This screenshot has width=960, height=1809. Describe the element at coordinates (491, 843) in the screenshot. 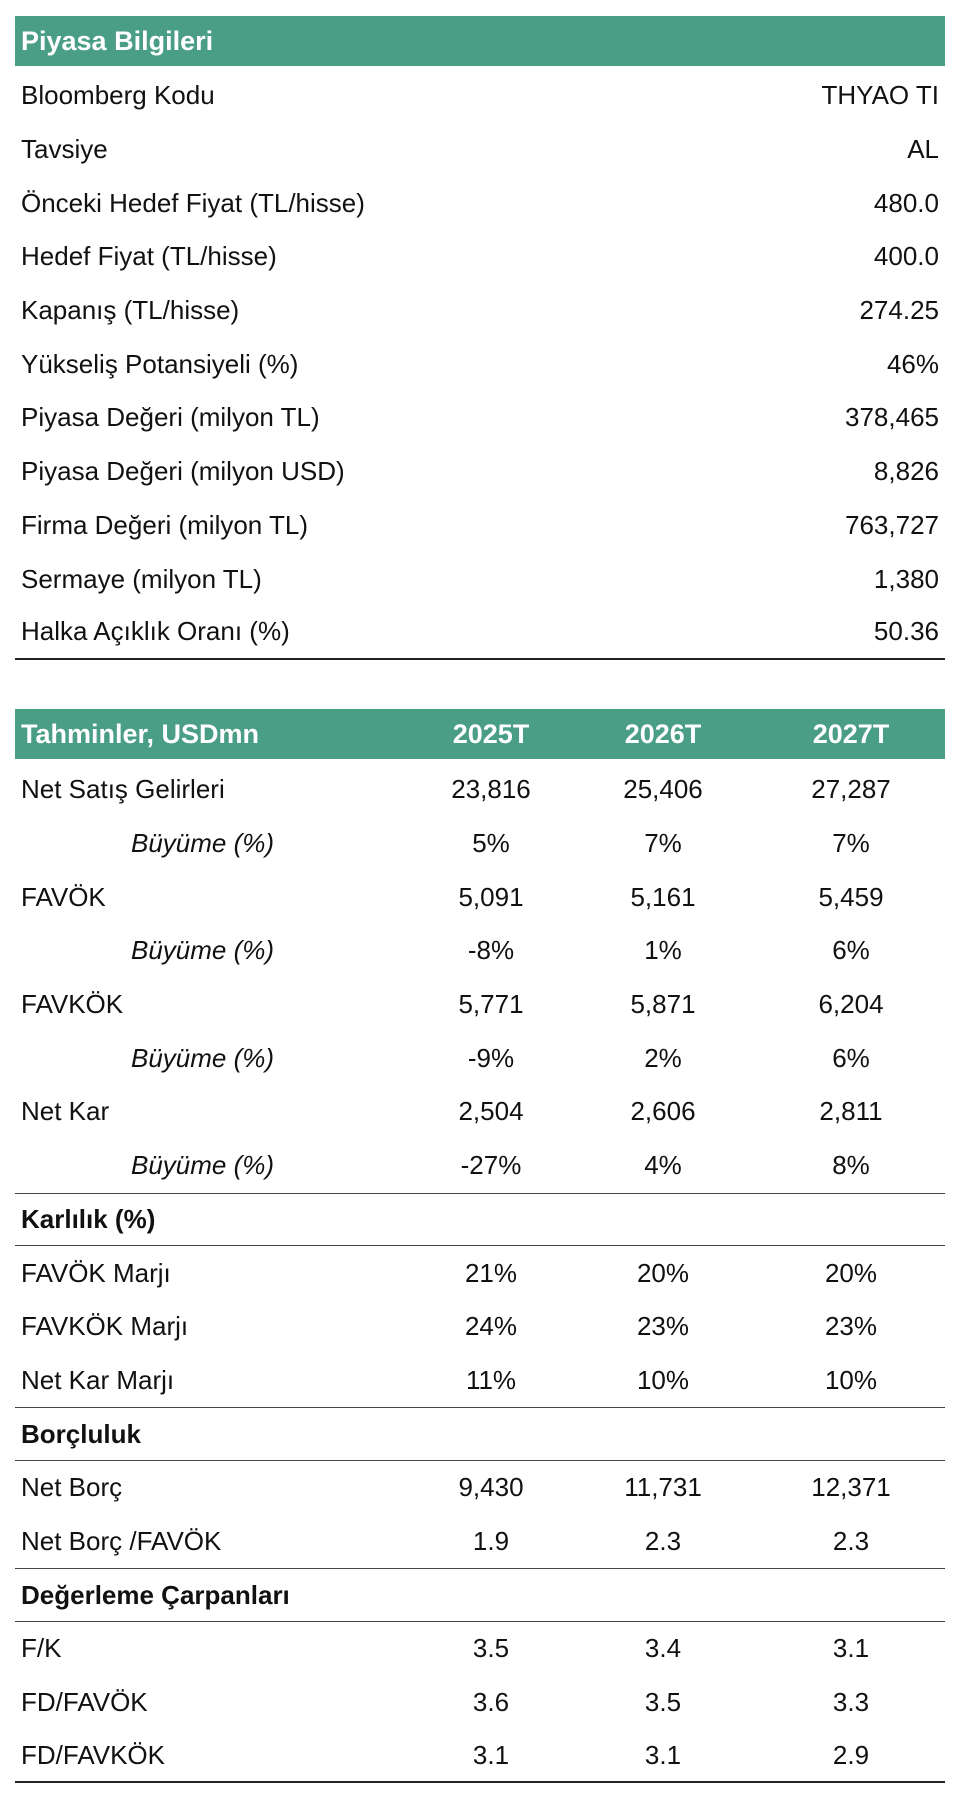

I see `row-value: 5%` at that location.